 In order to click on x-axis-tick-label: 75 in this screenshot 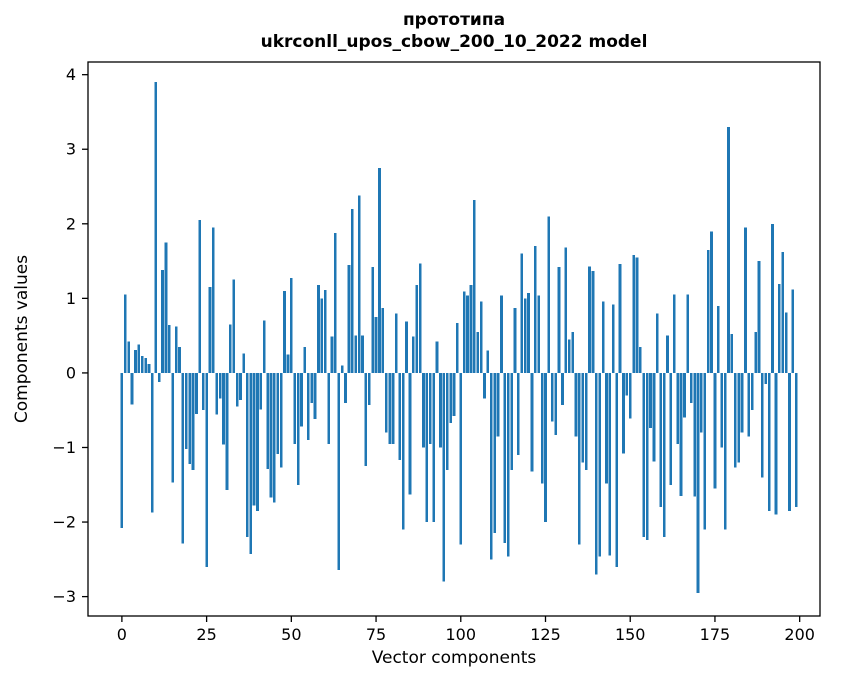, I will do `click(376, 634)`.